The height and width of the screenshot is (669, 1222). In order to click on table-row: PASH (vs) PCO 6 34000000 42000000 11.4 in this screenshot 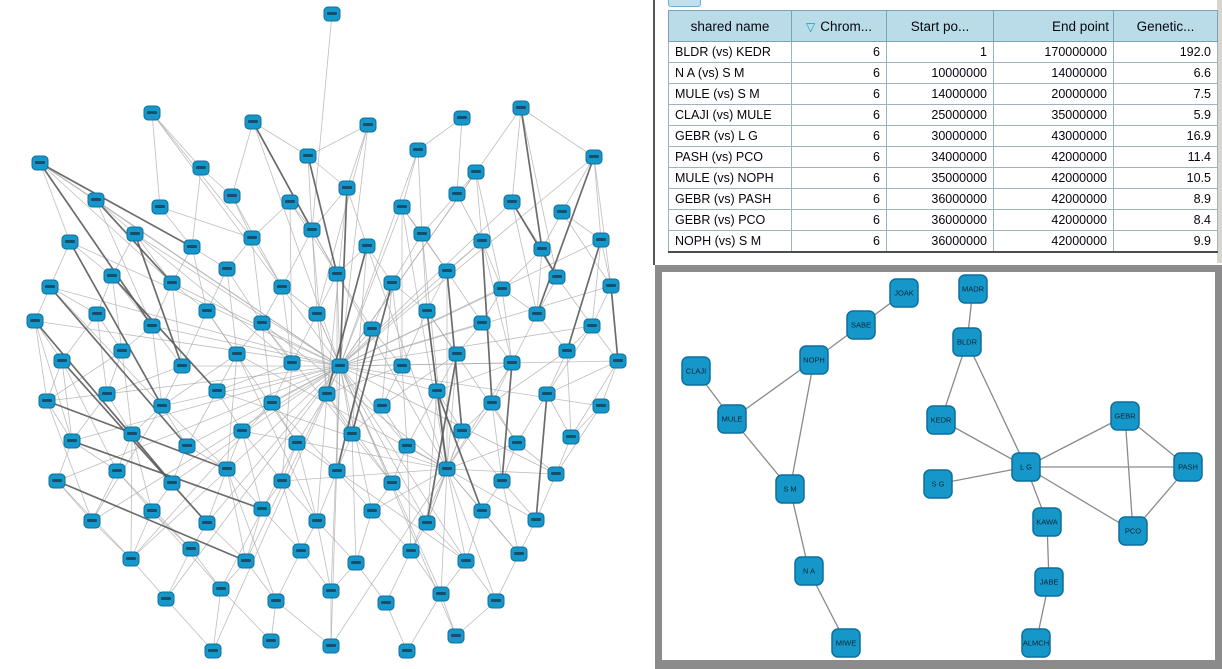, I will do `click(943, 157)`.